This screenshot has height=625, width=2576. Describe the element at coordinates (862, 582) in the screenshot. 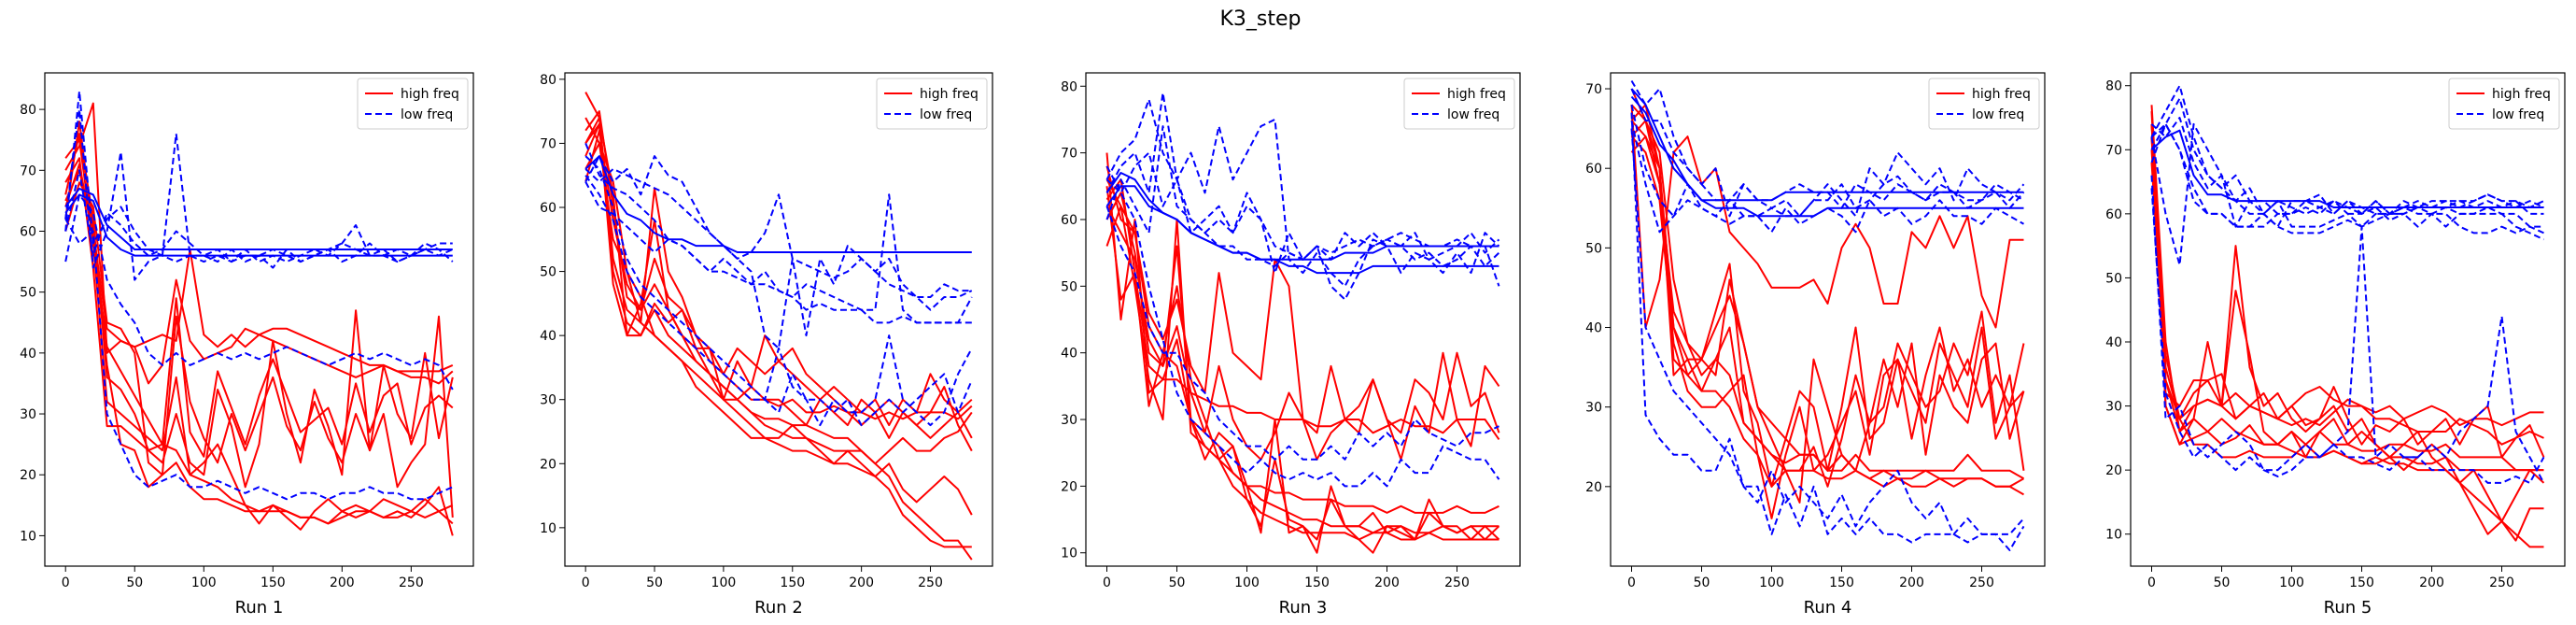

I see `x-tick-label: 200` at that location.